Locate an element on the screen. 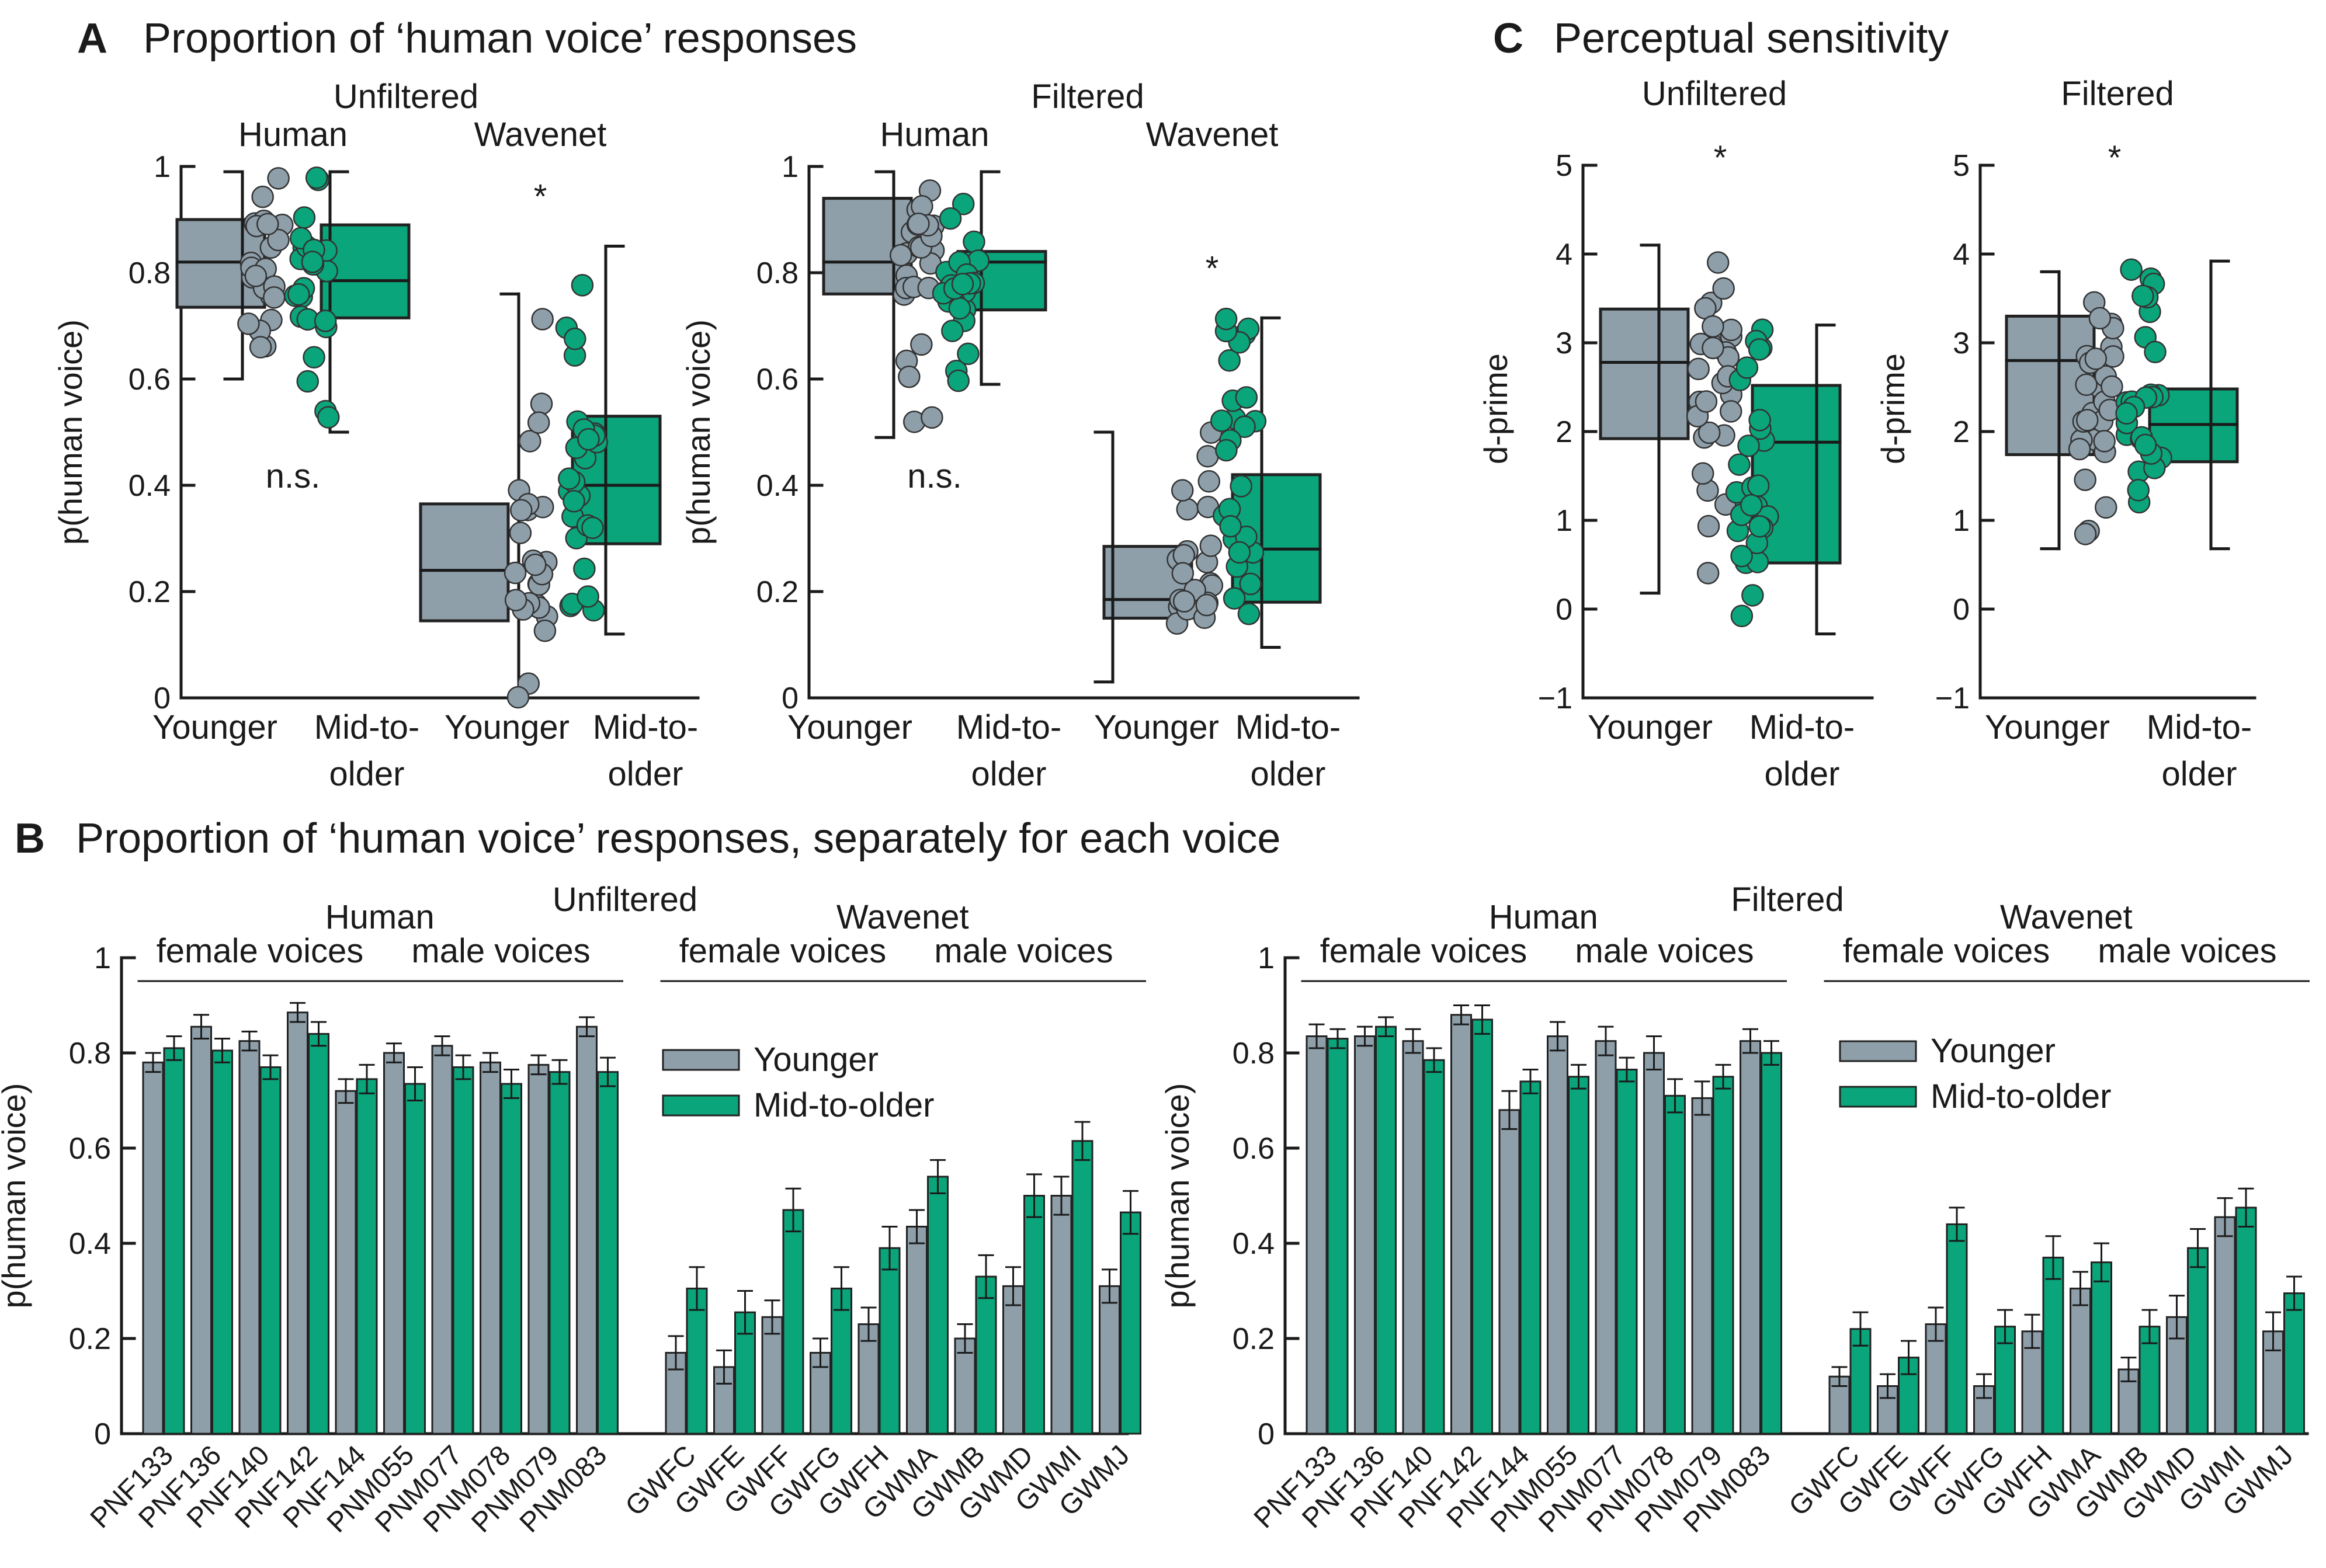 Image resolution: width=2326 pixels, height=1568 pixels. panel-a-unfiltered-wavenet-xlabel-younger: Younger is located at coordinates (507, 727).